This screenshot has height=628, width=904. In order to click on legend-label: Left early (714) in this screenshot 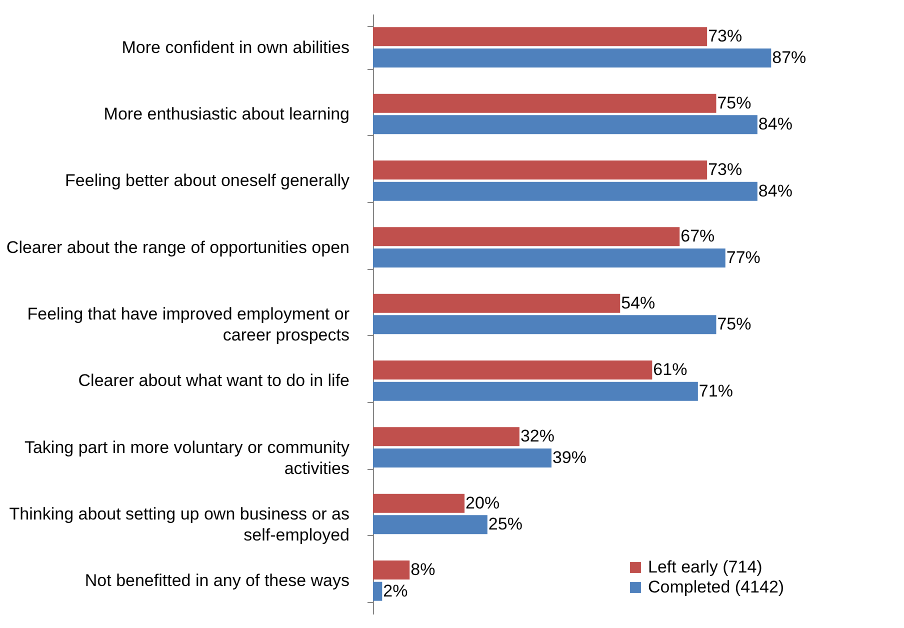, I will do `click(705, 567)`.